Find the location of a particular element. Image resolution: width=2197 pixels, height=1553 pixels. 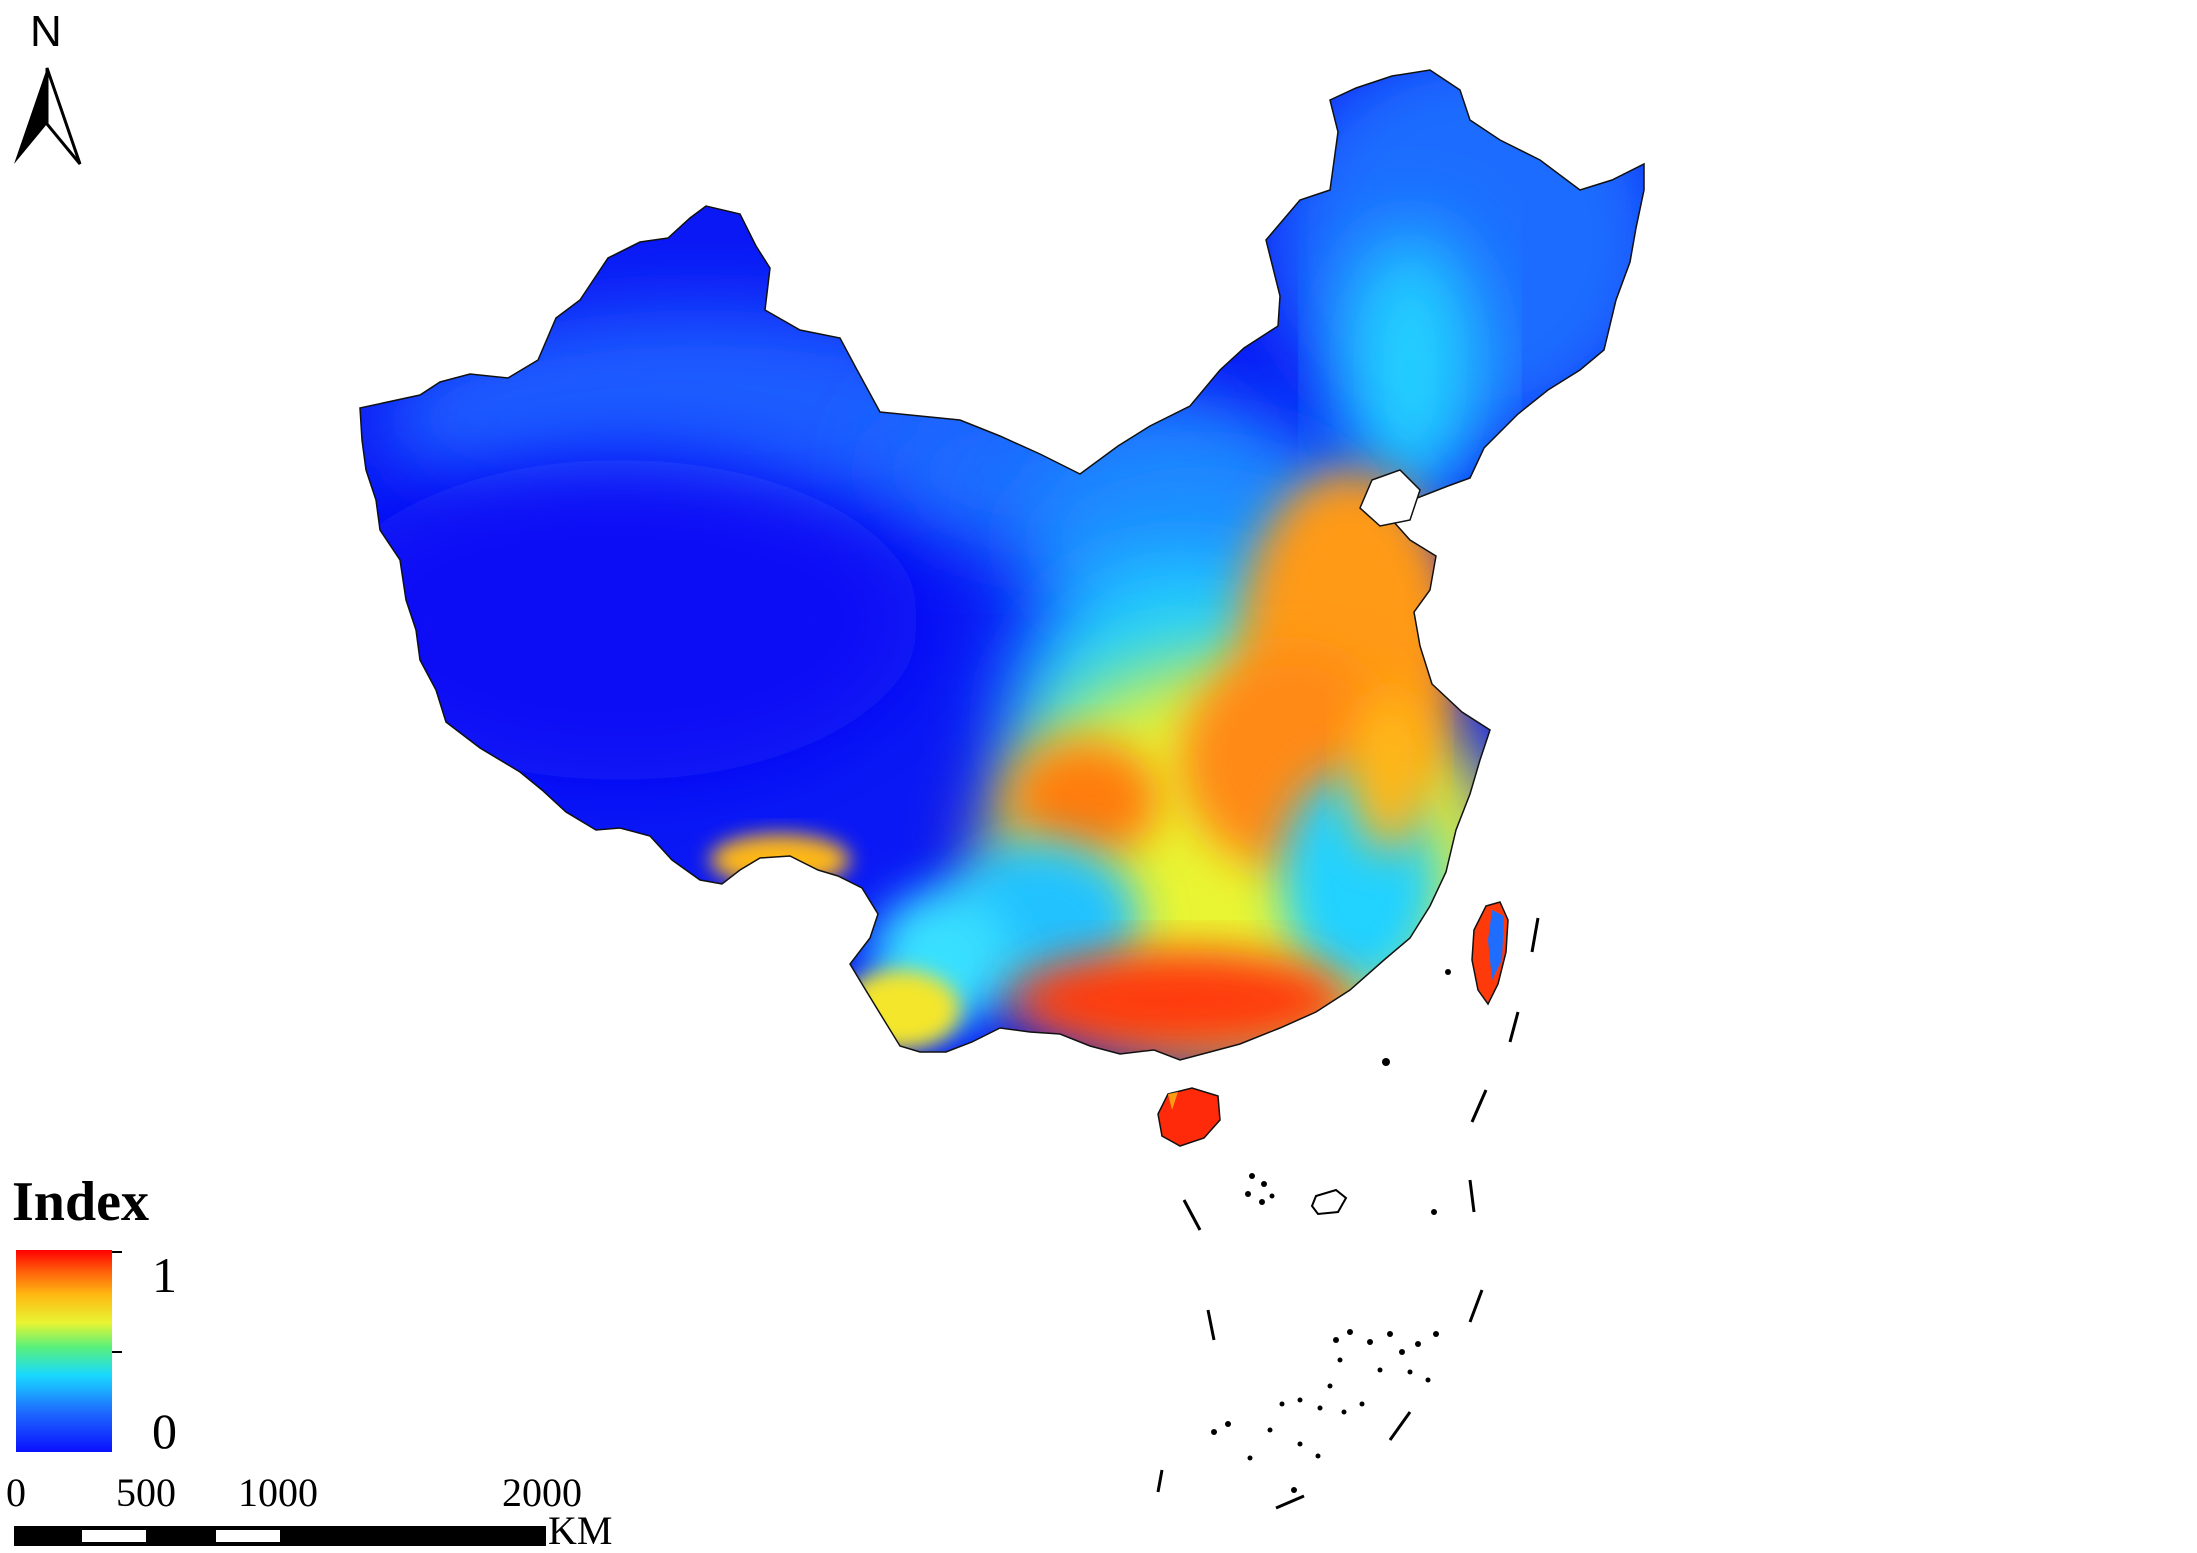

north-label: N is located at coordinates (46, 31).